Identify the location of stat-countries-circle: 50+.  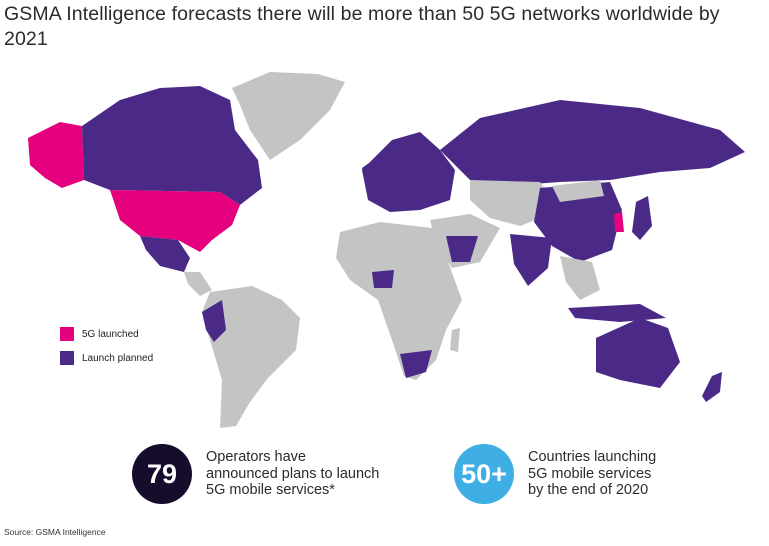
(484, 474).